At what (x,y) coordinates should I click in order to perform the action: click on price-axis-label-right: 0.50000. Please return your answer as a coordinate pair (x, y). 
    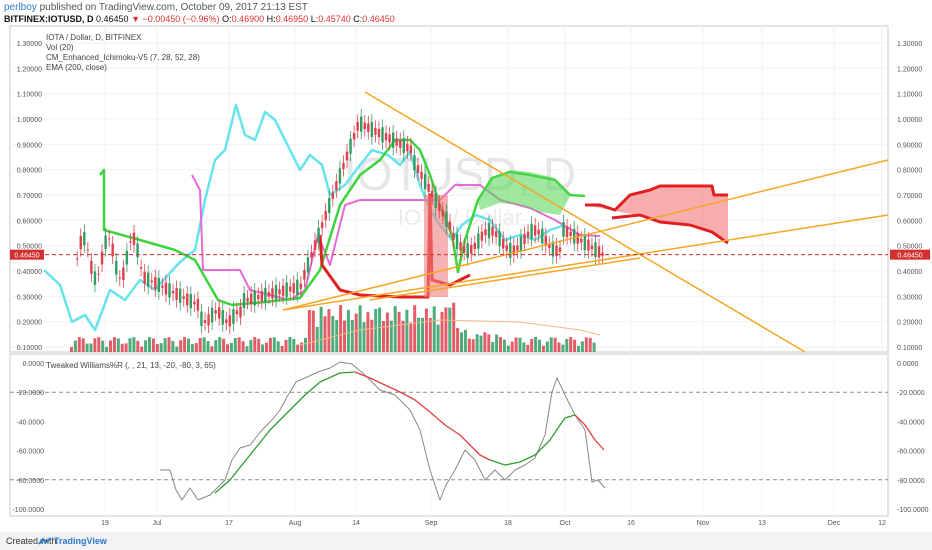
    Looking at the image, I should click on (909, 247).